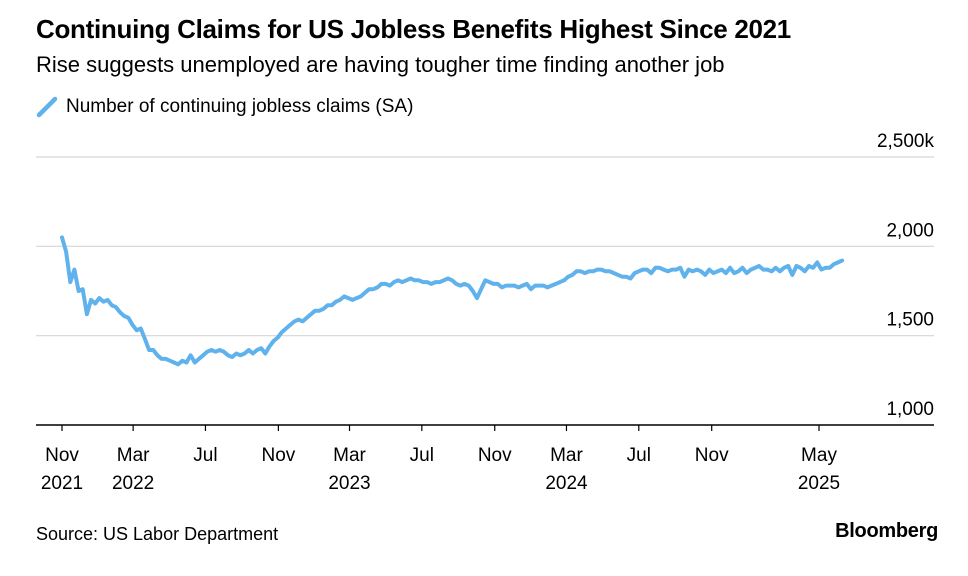 The image size is (968, 576). What do you see at coordinates (910, 320) in the screenshot?
I see `y-tick-label: 1,500` at bounding box center [910, 320].